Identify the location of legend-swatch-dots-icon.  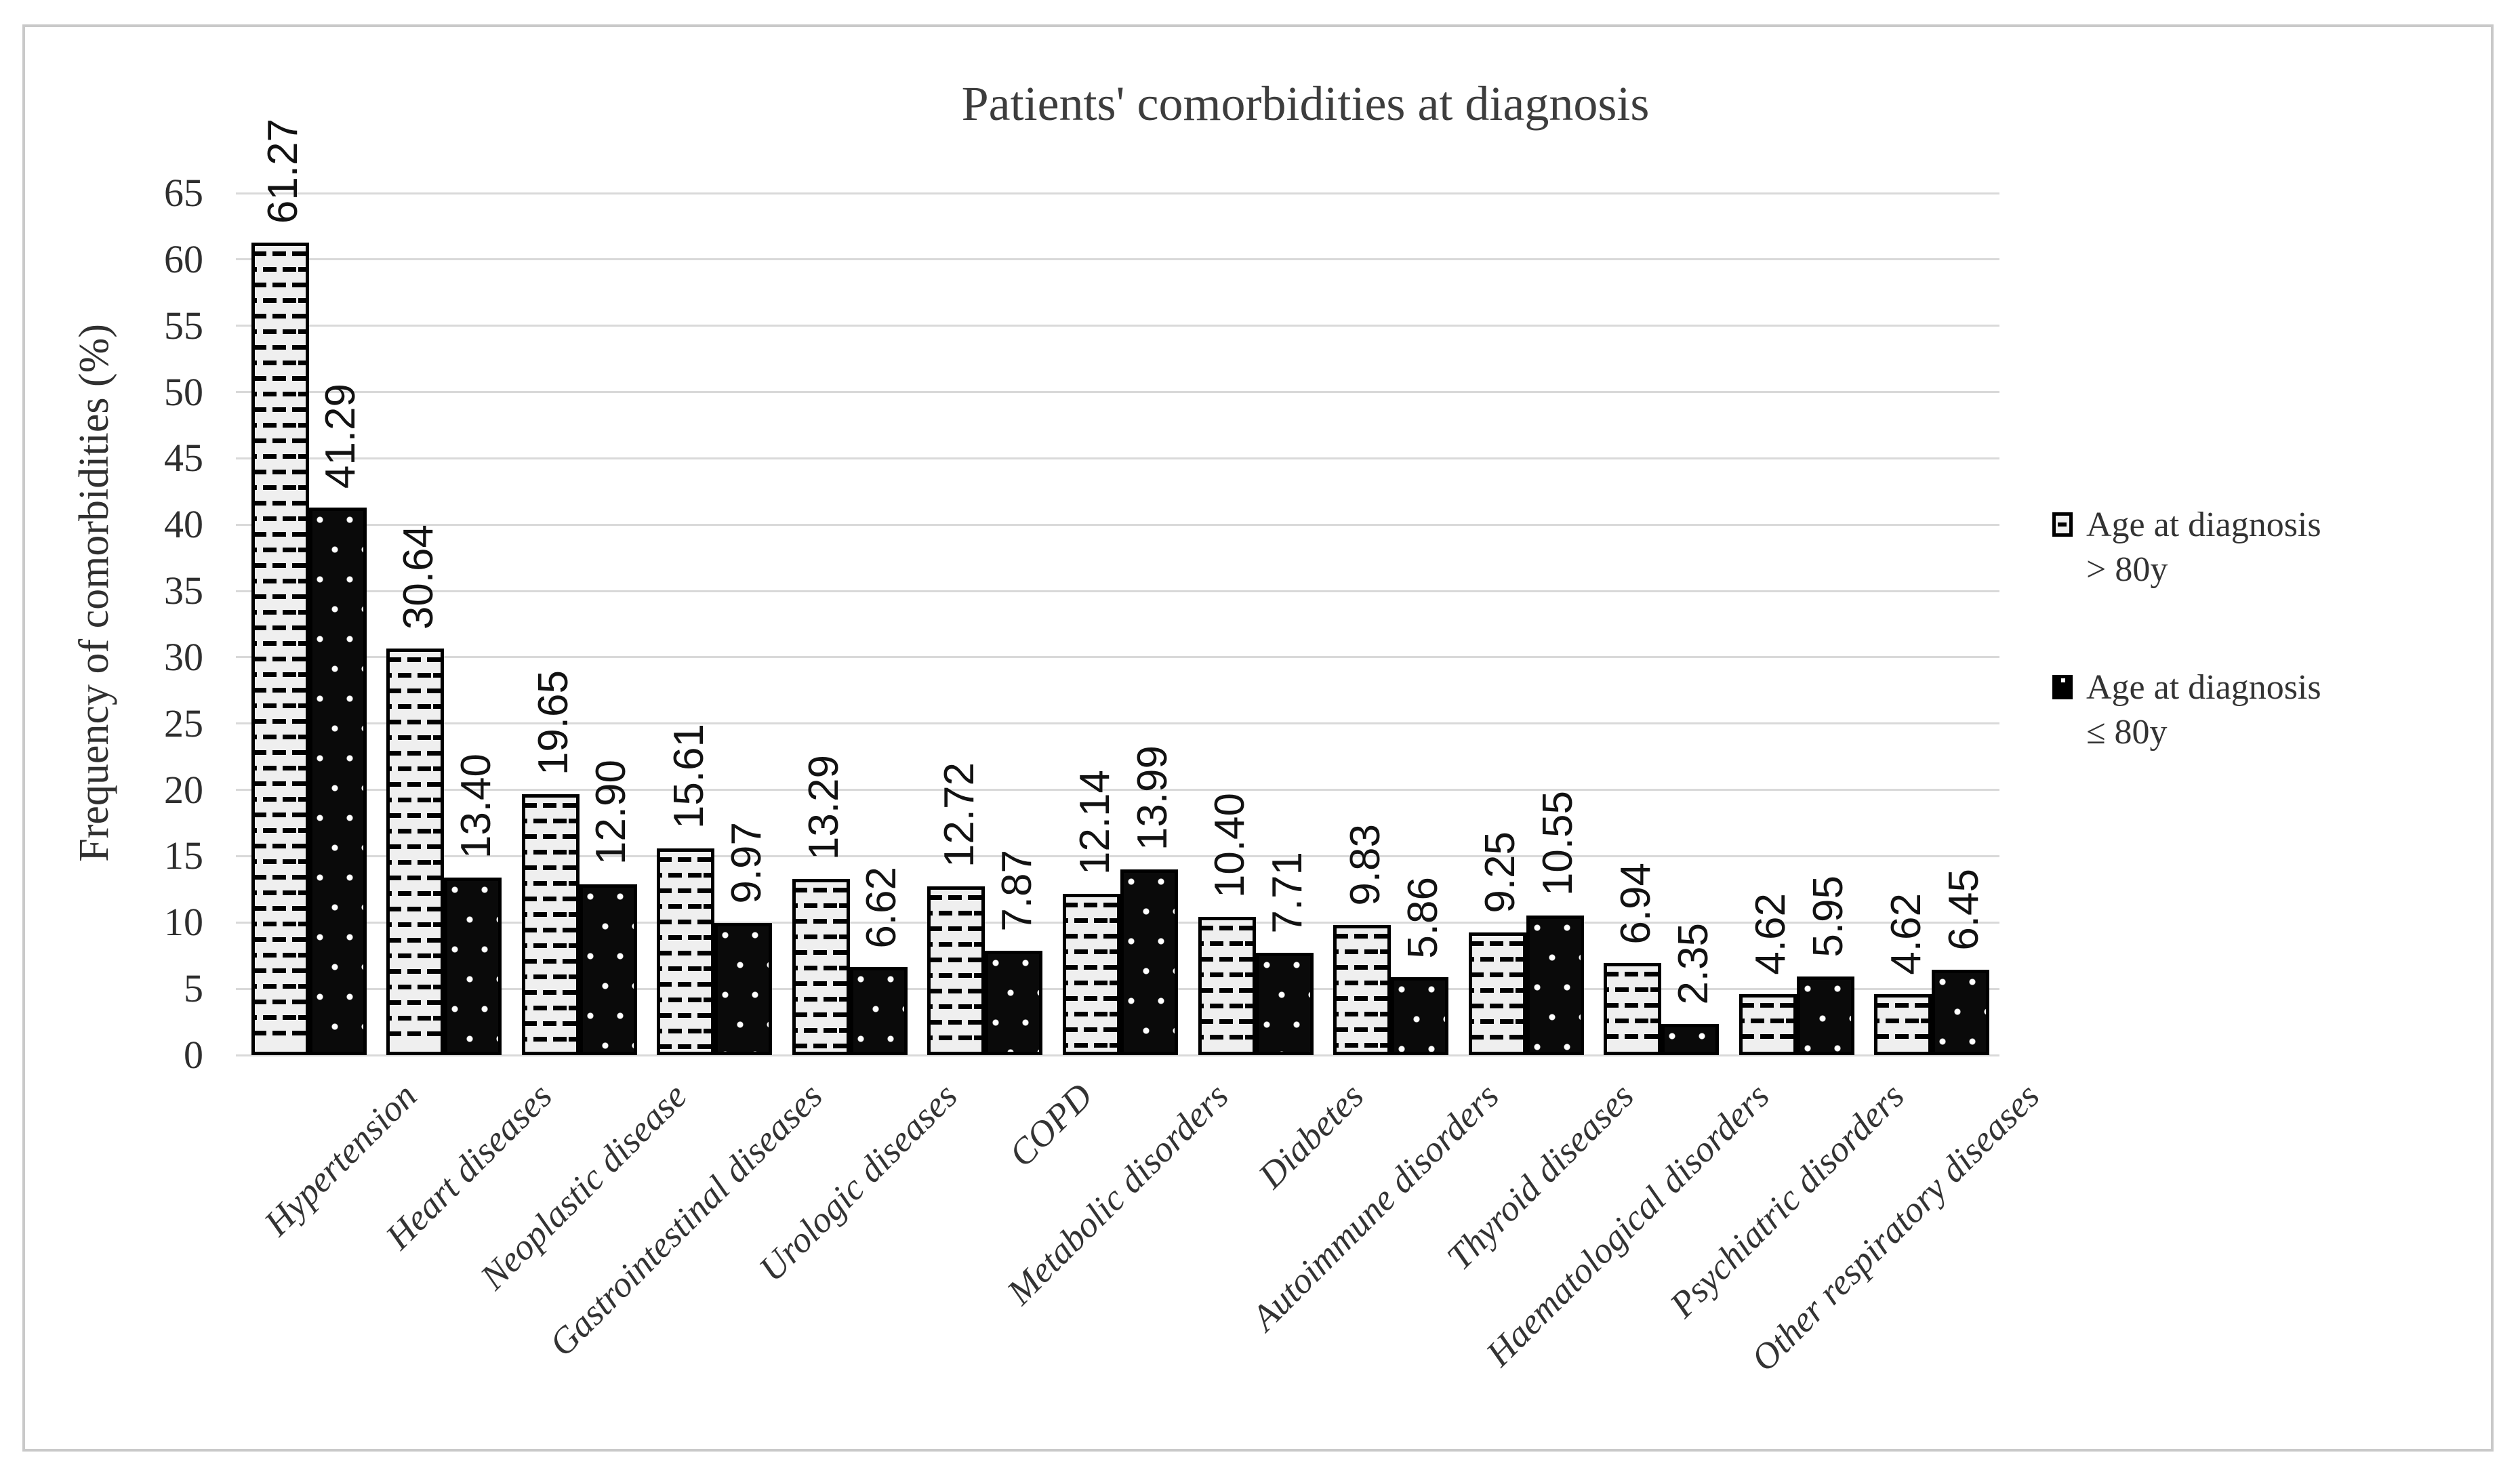
(2062, 687).